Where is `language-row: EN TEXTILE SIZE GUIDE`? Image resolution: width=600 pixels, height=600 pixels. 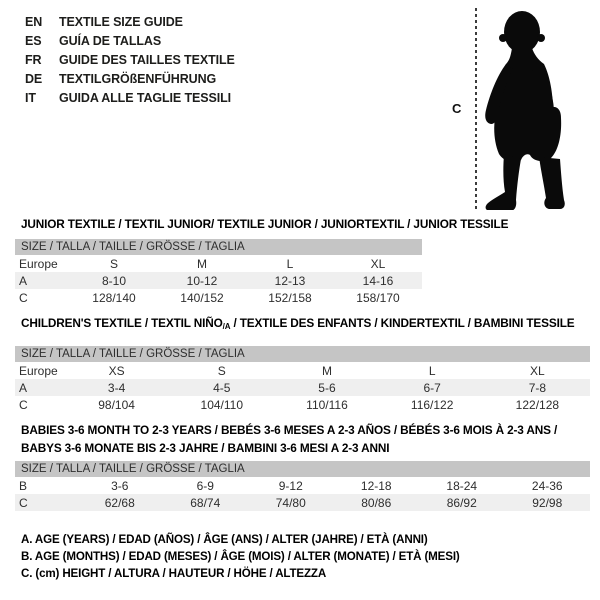
language-row: EN TEXTILE SIZE GUIDE is located at coordinates (130, 22).